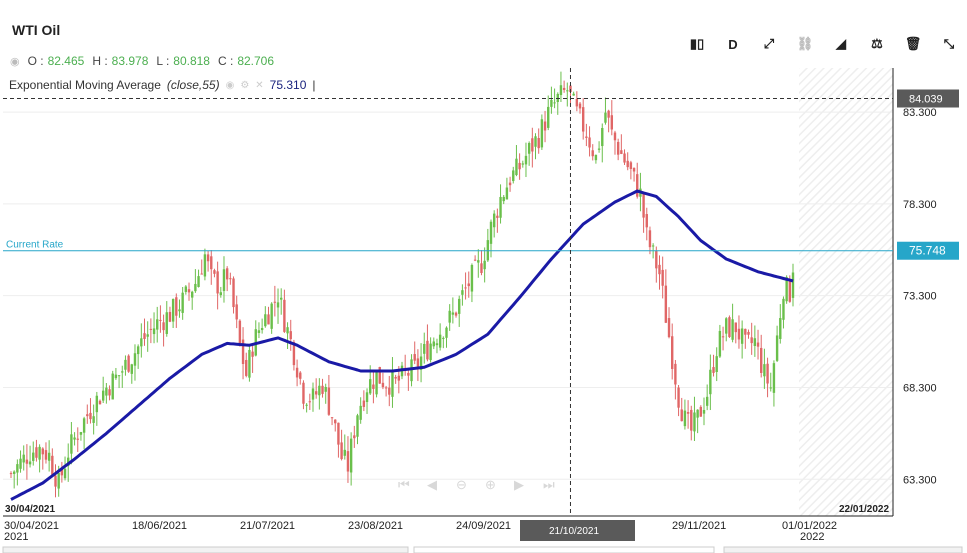  What do you see at coordinates (193, 85) in the screenshot?
I see `ema-params: (close,55)` at bounding box center [193, 85].